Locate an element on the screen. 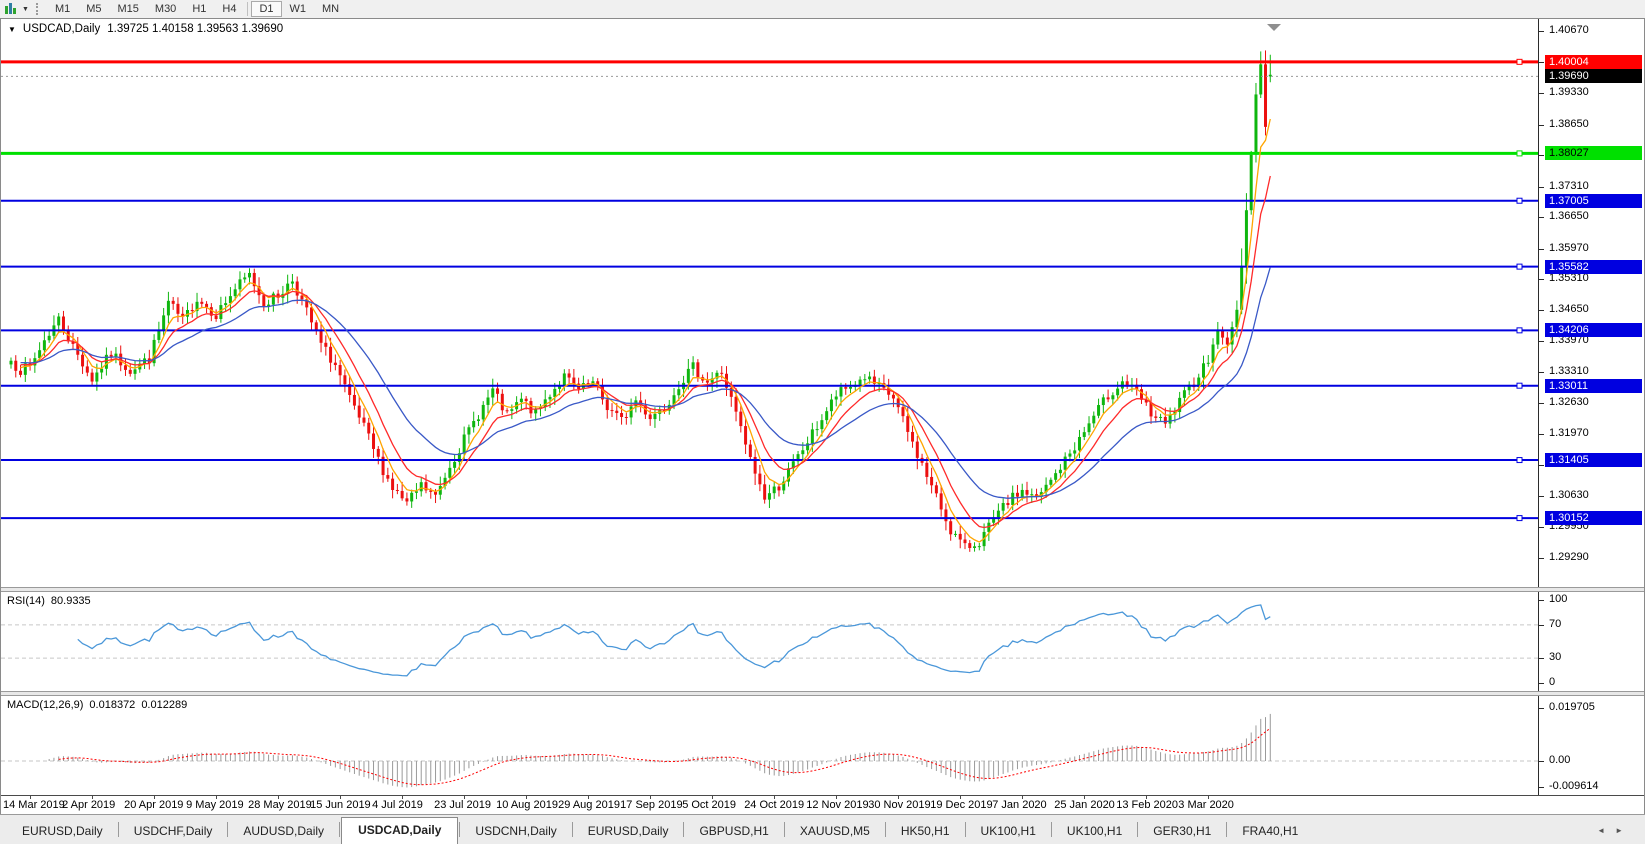 The image size is (1645, 844). timeframe-button-m5: M5 is located at coordinates (94, 9).